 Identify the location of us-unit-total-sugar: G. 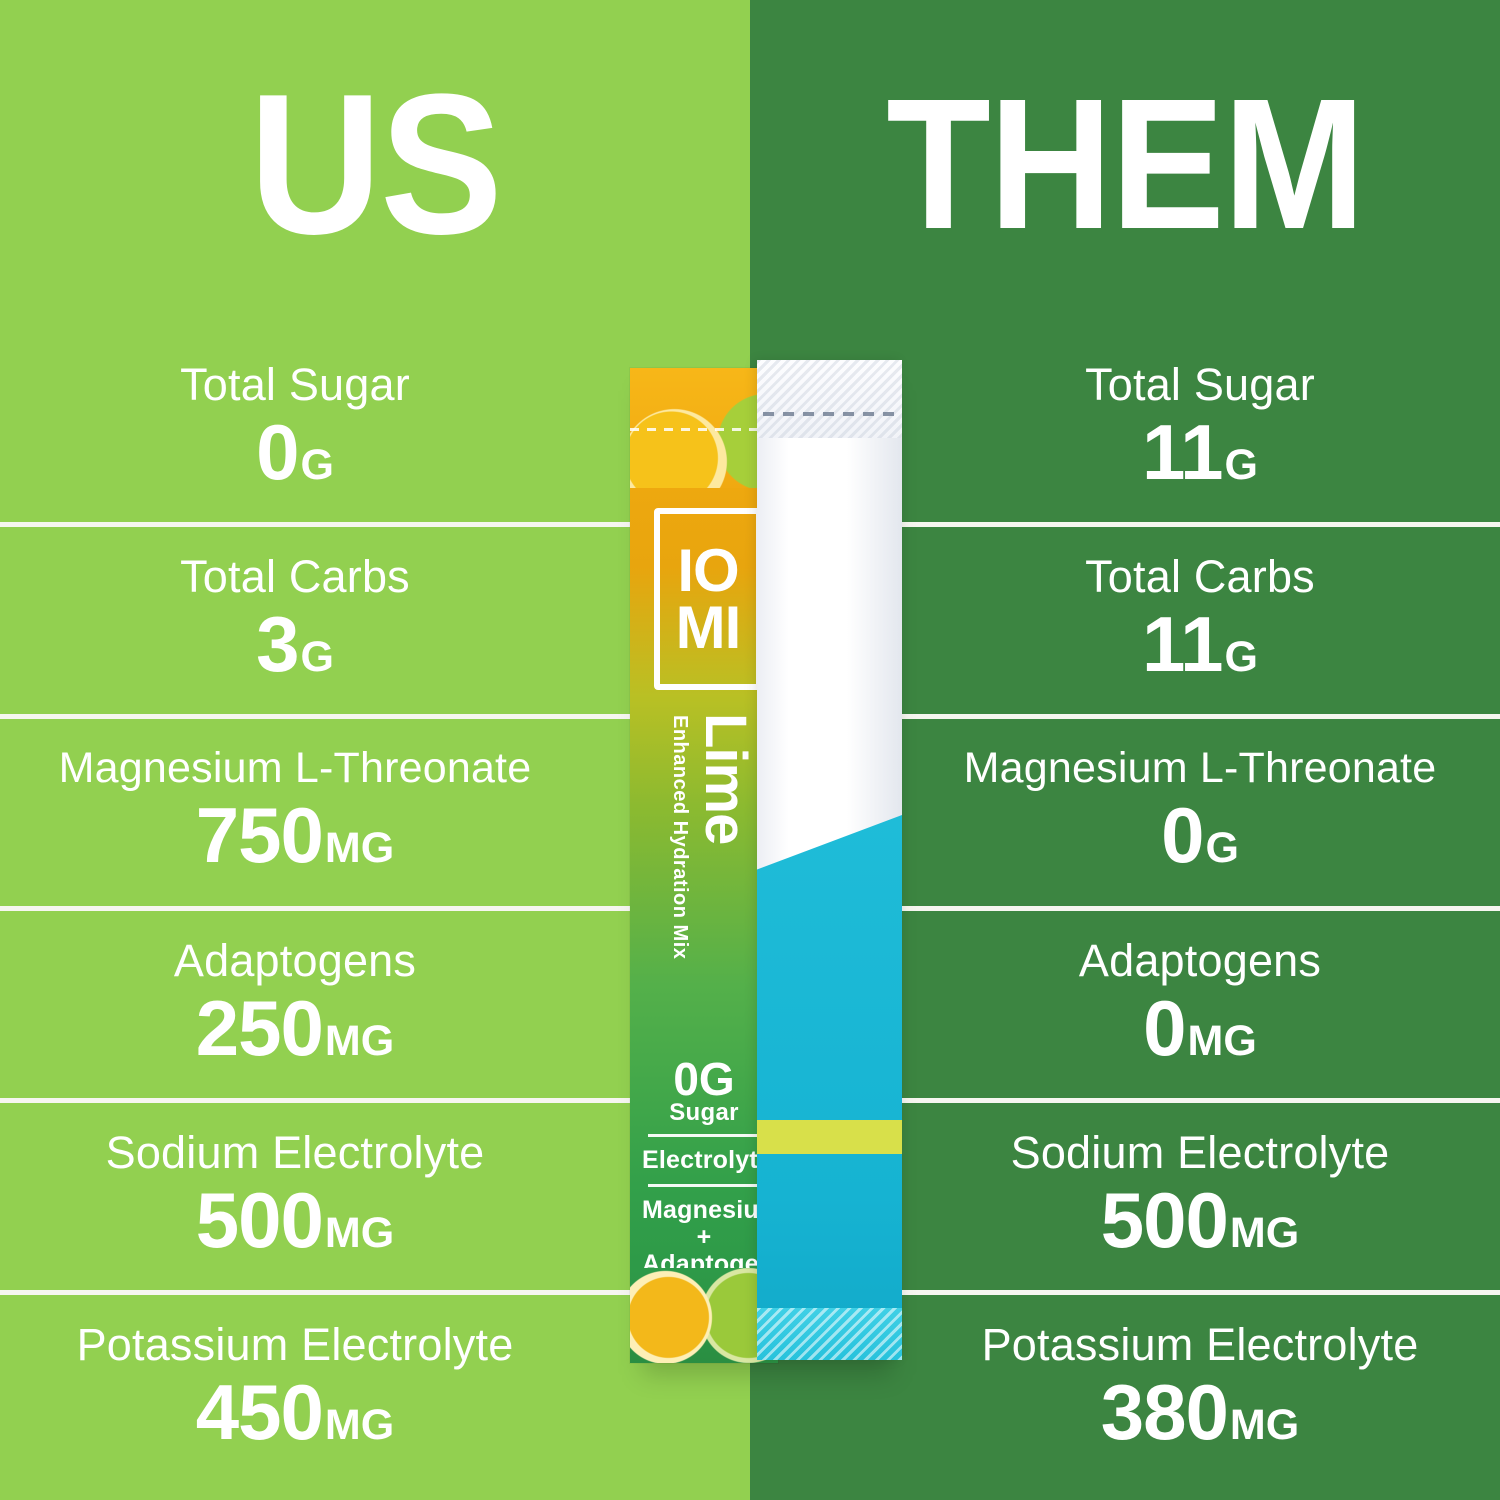
(317, 464).